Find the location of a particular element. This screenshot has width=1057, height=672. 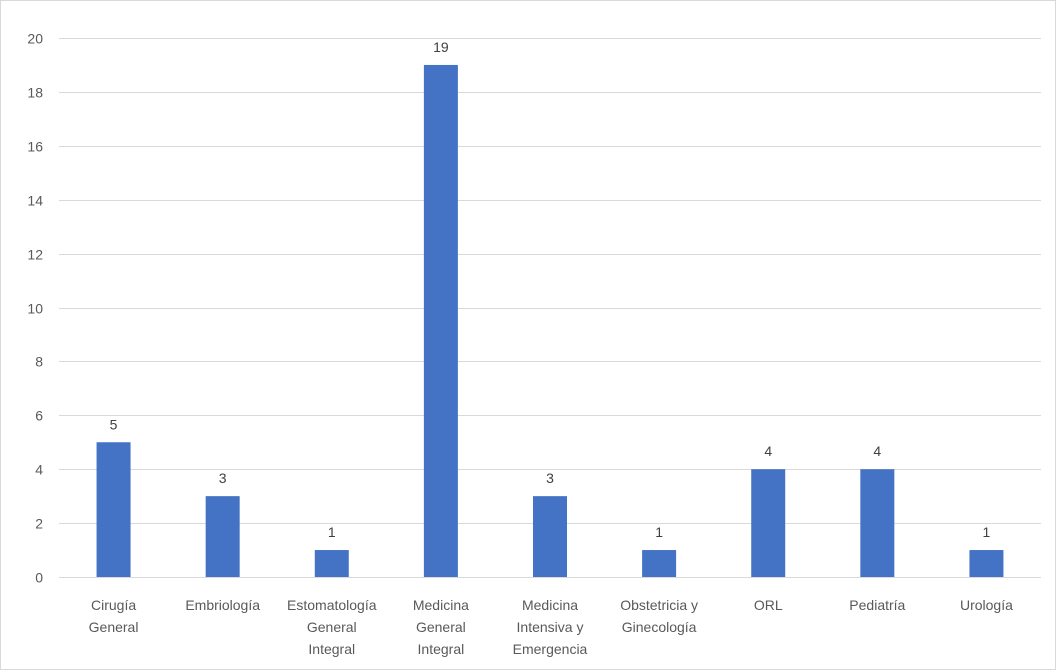

y-tick-label: 18 is located at coordinates (35, 93).